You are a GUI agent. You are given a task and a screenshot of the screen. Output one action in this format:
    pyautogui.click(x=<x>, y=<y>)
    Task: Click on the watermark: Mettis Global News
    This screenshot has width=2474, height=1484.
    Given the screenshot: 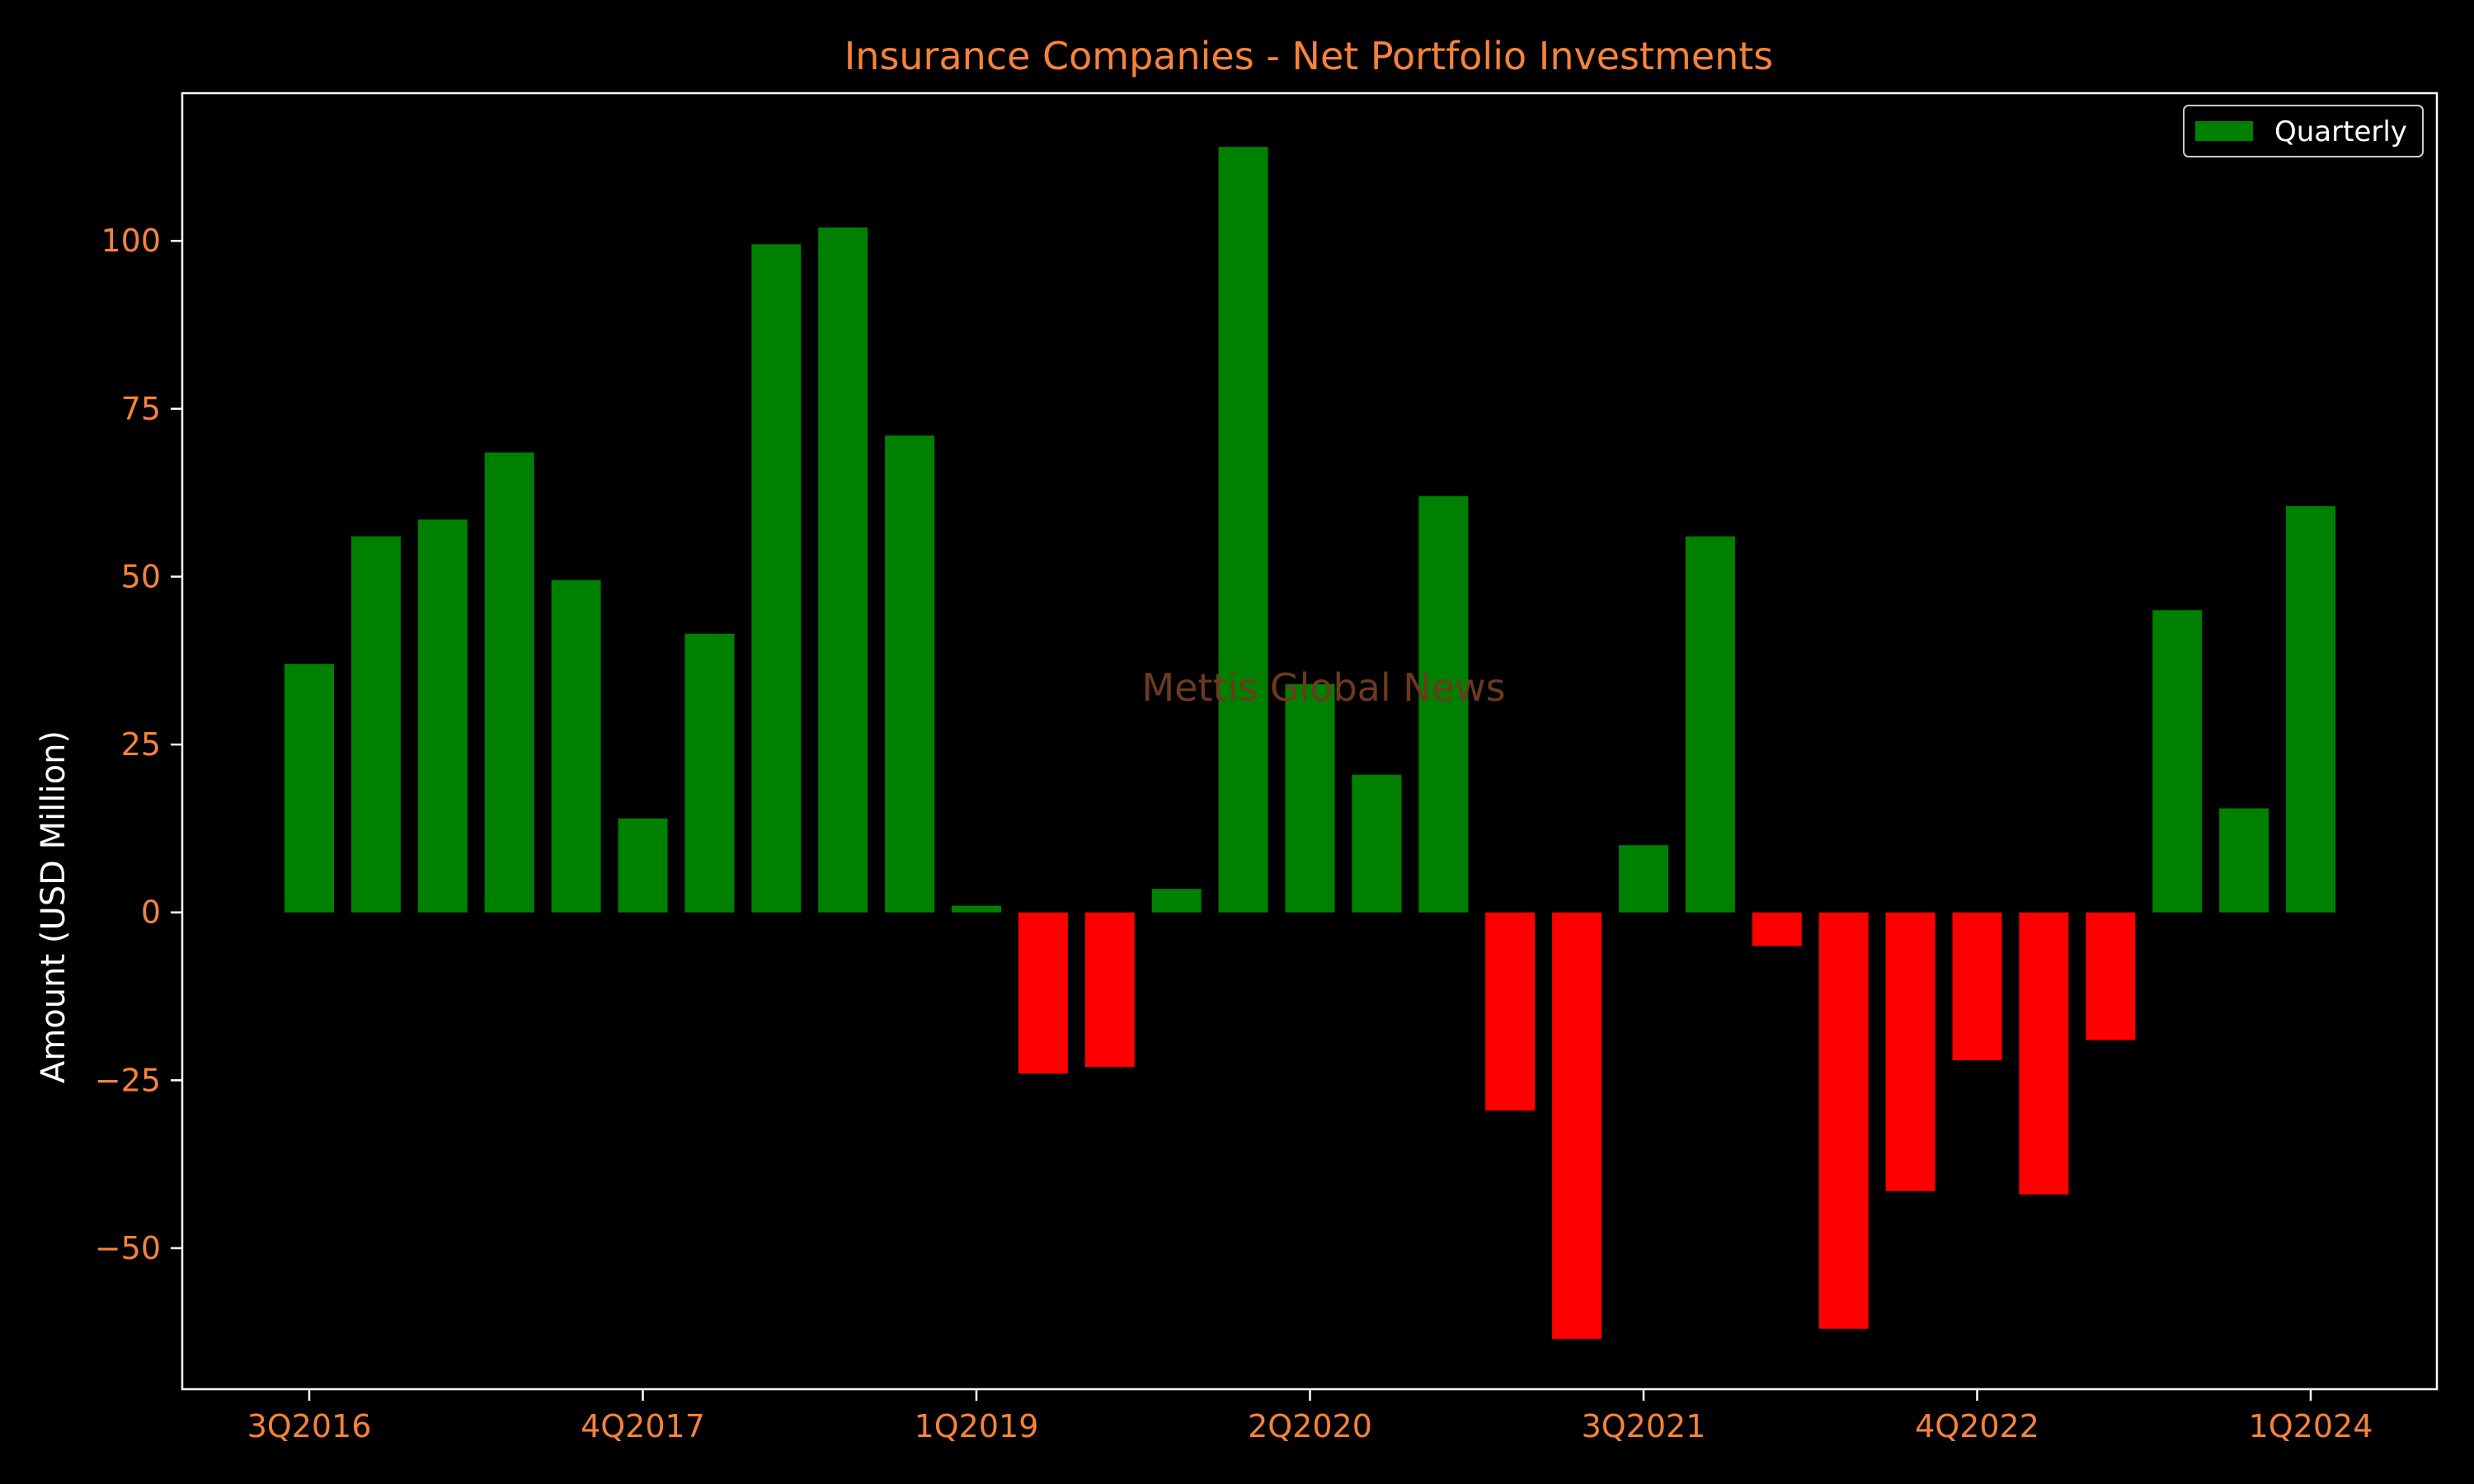 What is the action you would take?
    pyautogui.click(x=1323, y=687)
    